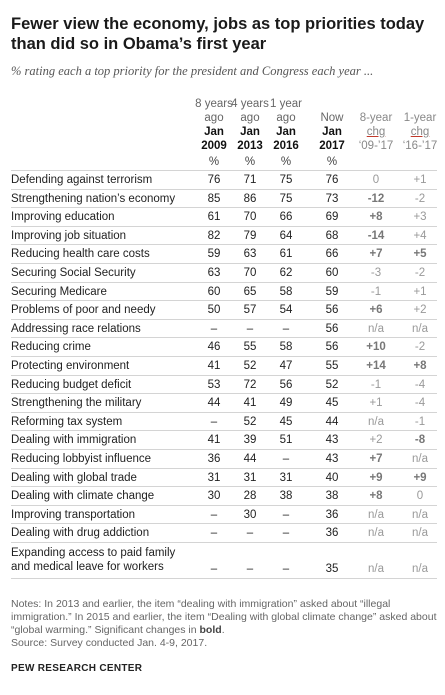  What do you see at coordinates (376, 273) in the screenshot?
I see `change-8yr-cell: -3` at bounding box center [376, 273].